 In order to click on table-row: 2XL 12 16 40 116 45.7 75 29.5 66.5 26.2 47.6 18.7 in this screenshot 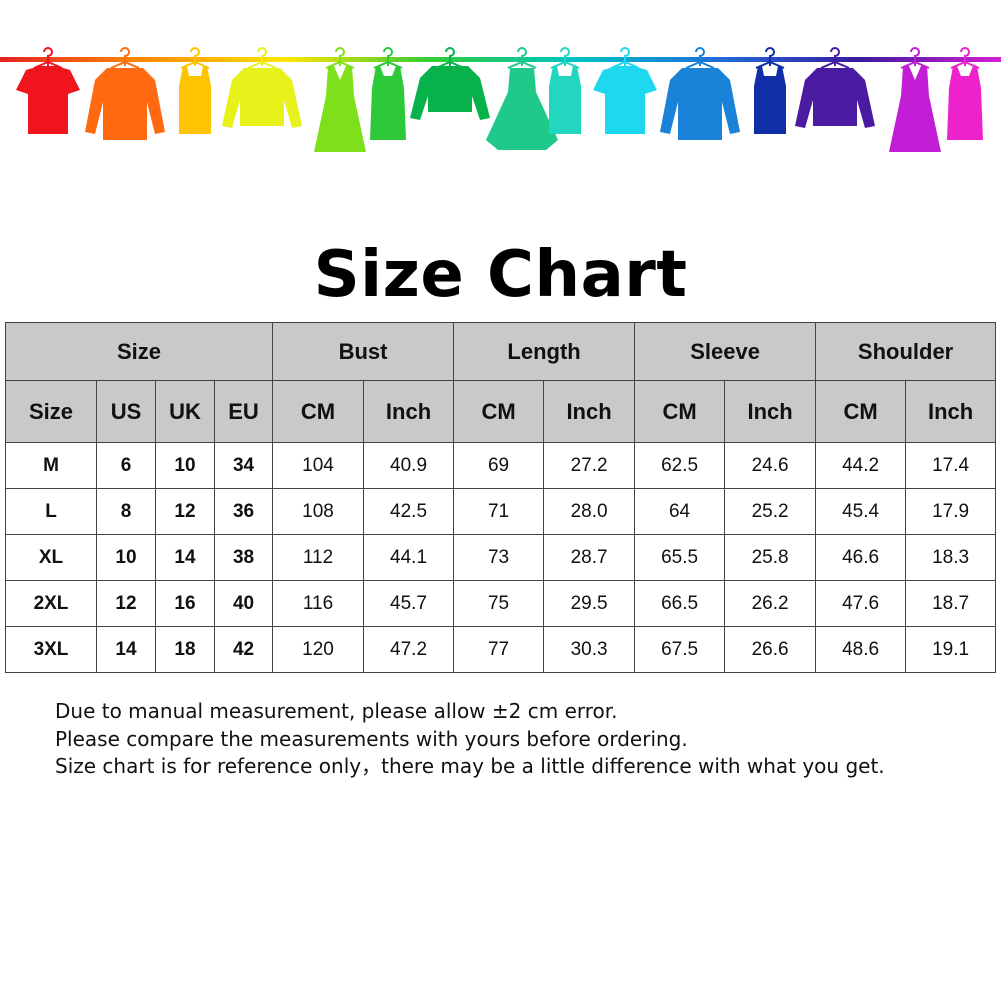, I will do `click(501, 603)`.